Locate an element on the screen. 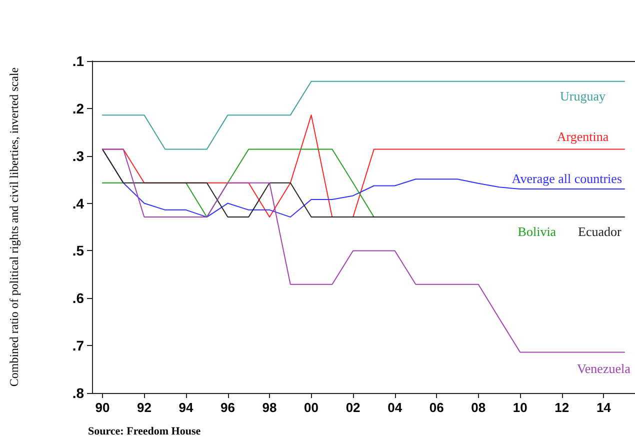  text: Bolivia is located at coordinates (537, 232).